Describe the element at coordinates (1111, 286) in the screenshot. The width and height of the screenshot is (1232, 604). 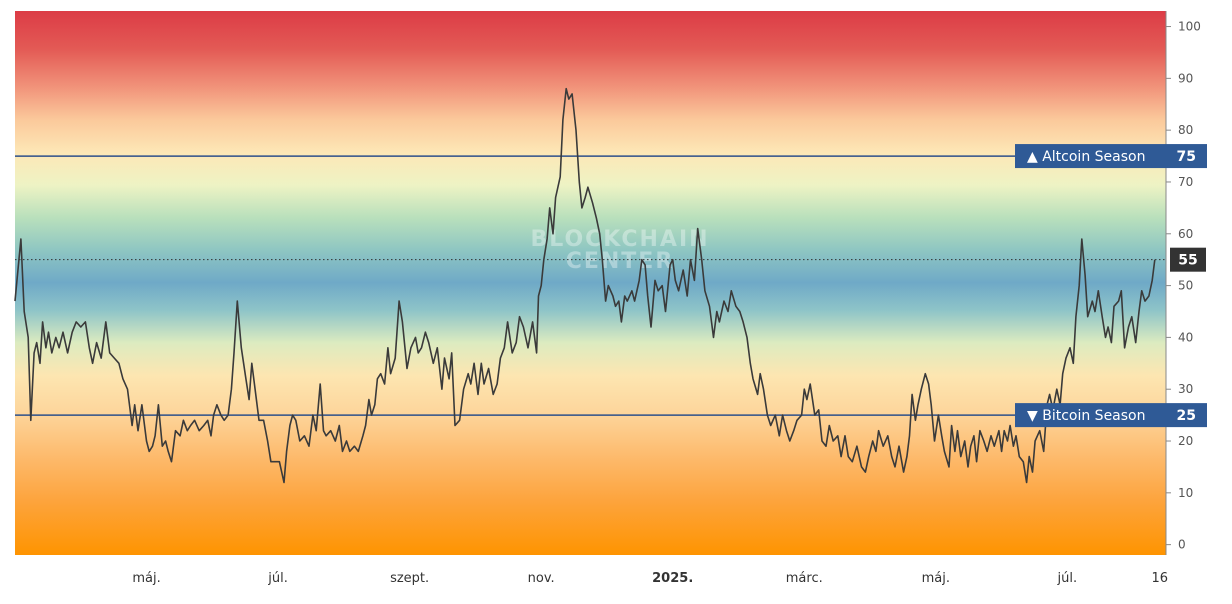
I see `badges: ▲ Altcoin Season 75 ▼ Bitcoin Season 25 55` at that location.